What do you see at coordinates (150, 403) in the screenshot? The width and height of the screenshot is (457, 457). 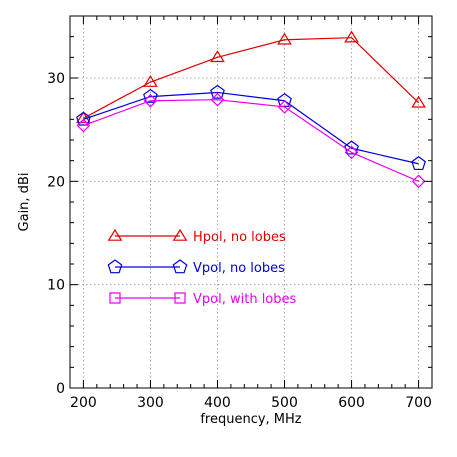 I see `x-tick-label: 300` at bounding box center [150, 403].